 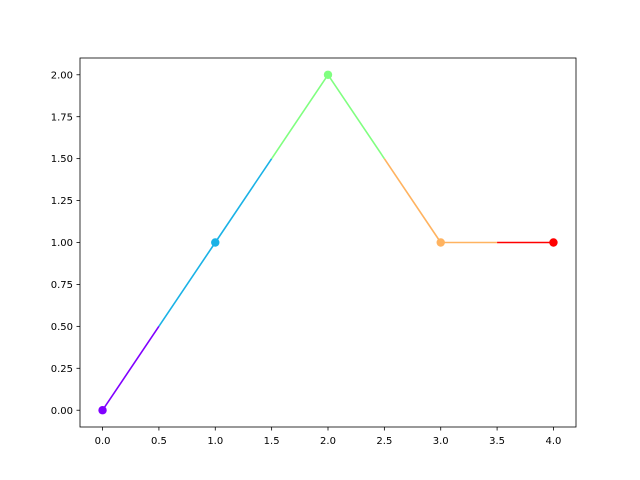 I want to click on x-tick-label-2: 1.0, so click(x=215, y=441).